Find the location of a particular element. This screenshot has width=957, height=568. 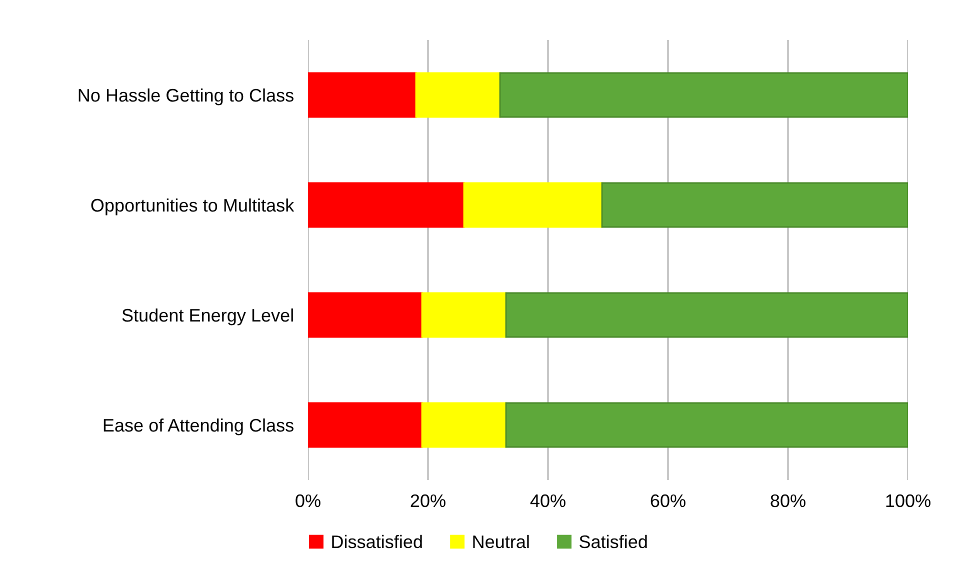

x-tick-label: 20% is located at coordinates (428, 501).